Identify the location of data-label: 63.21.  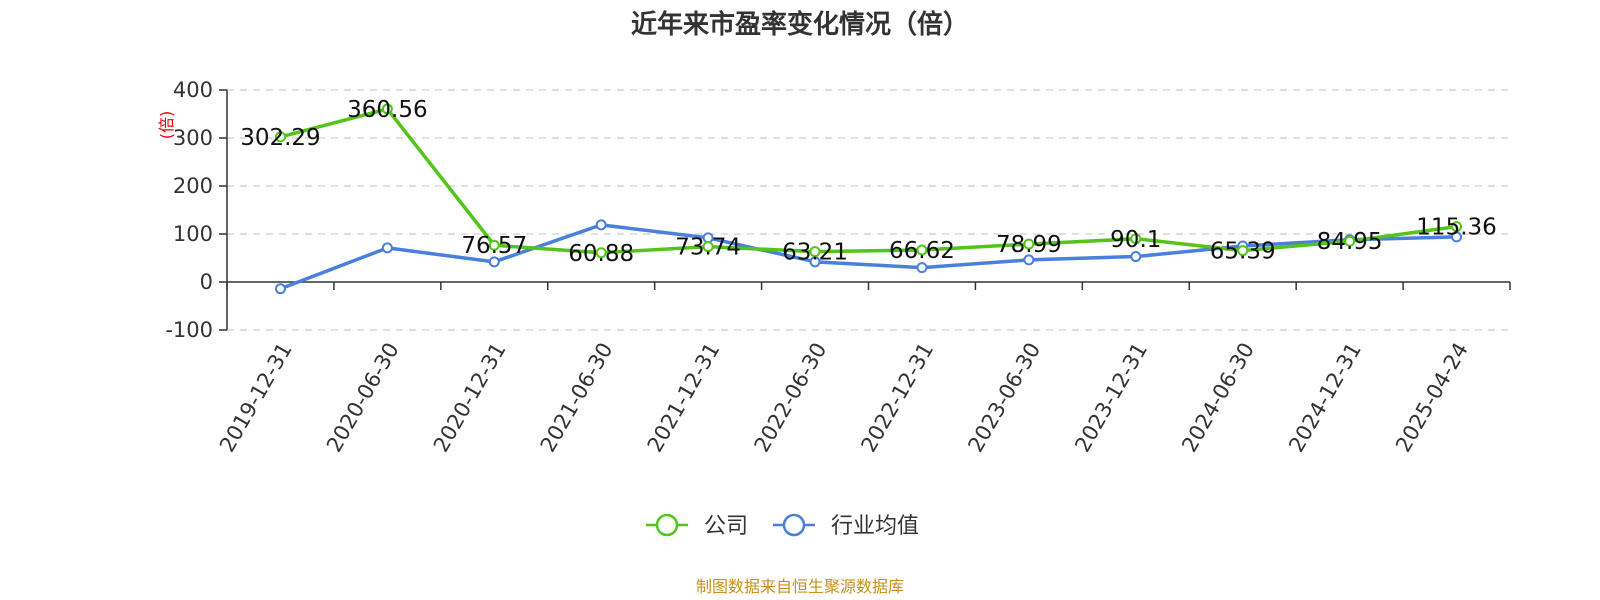
(815, 253).